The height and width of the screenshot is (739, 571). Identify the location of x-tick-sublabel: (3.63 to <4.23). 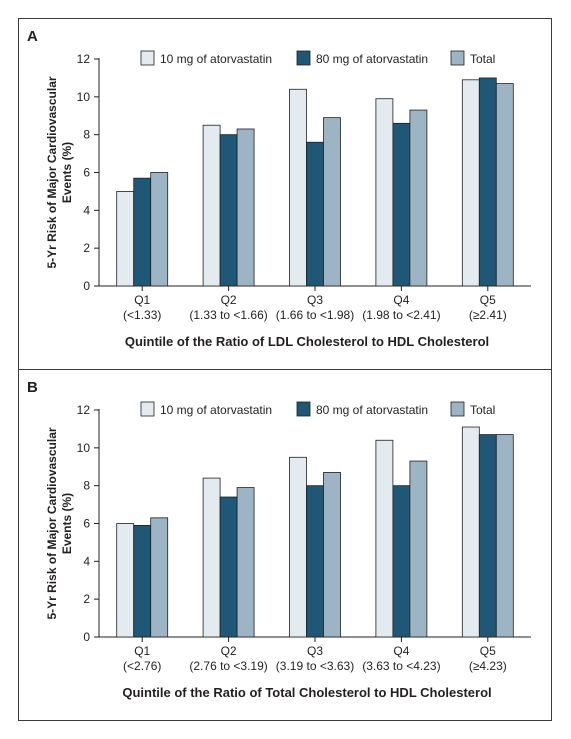
(401, 666).